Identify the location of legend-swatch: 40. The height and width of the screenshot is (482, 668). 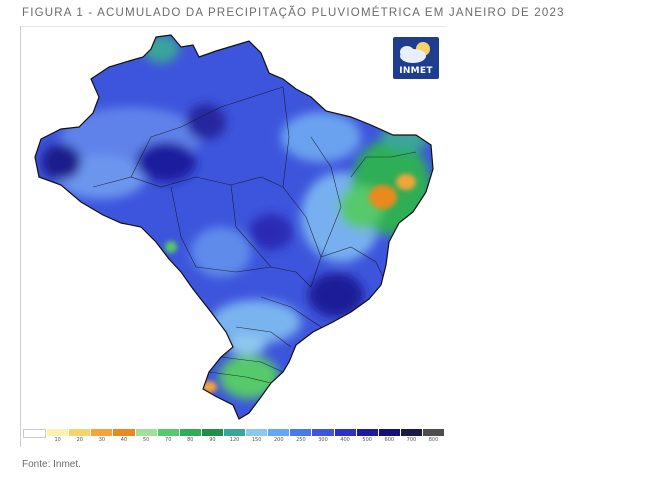
(124, 436).